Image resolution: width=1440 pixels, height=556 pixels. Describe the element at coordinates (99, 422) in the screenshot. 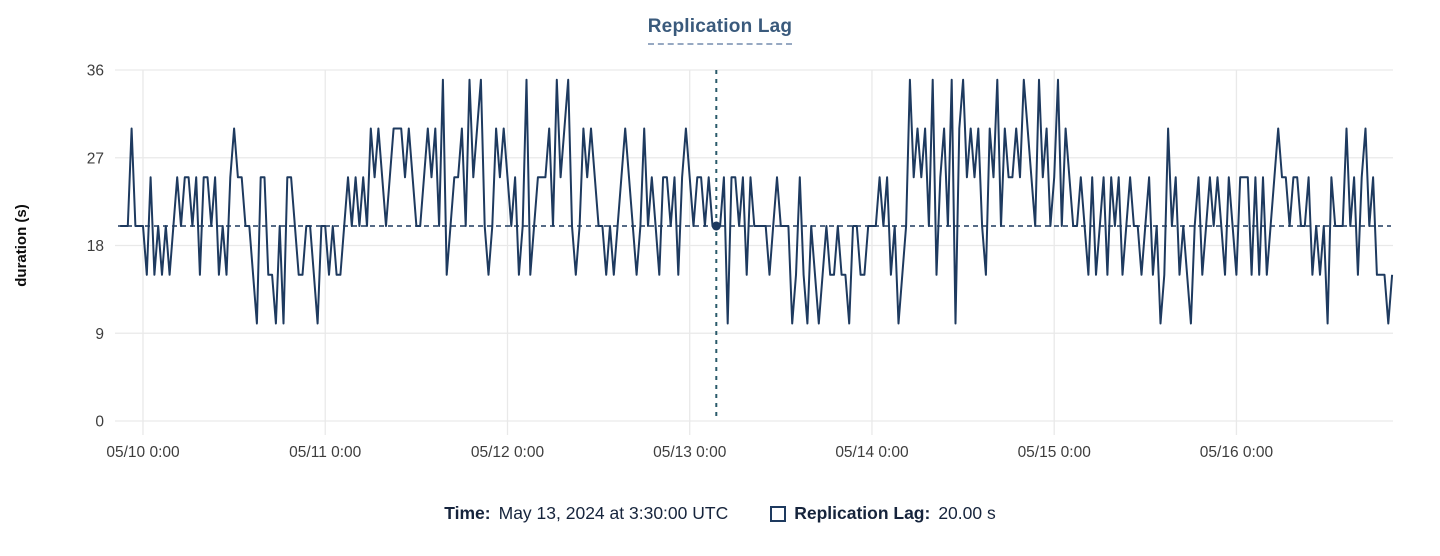

I see `y-tick-label: 0` at that location.